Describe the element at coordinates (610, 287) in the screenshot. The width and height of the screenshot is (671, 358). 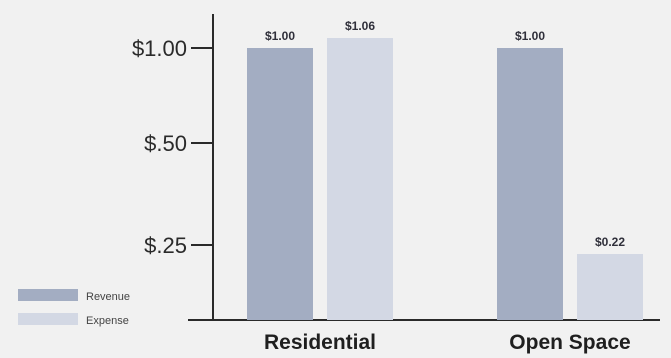
I see `bar-expense-open-space` at that location.